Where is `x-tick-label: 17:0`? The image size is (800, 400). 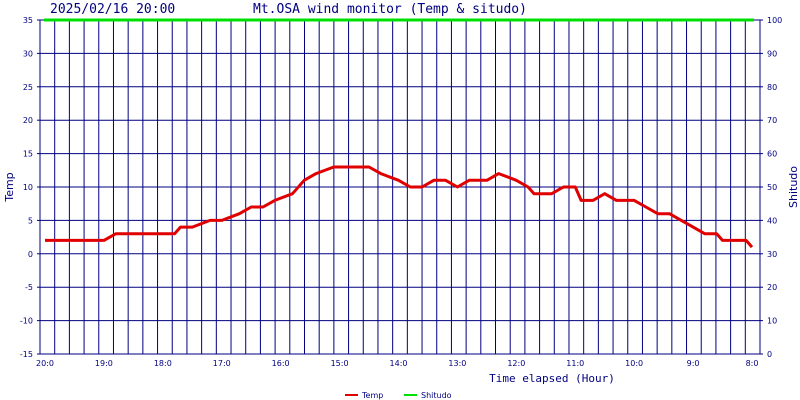 x-tick-label: 17:0 is located at coordinates (222, 363).